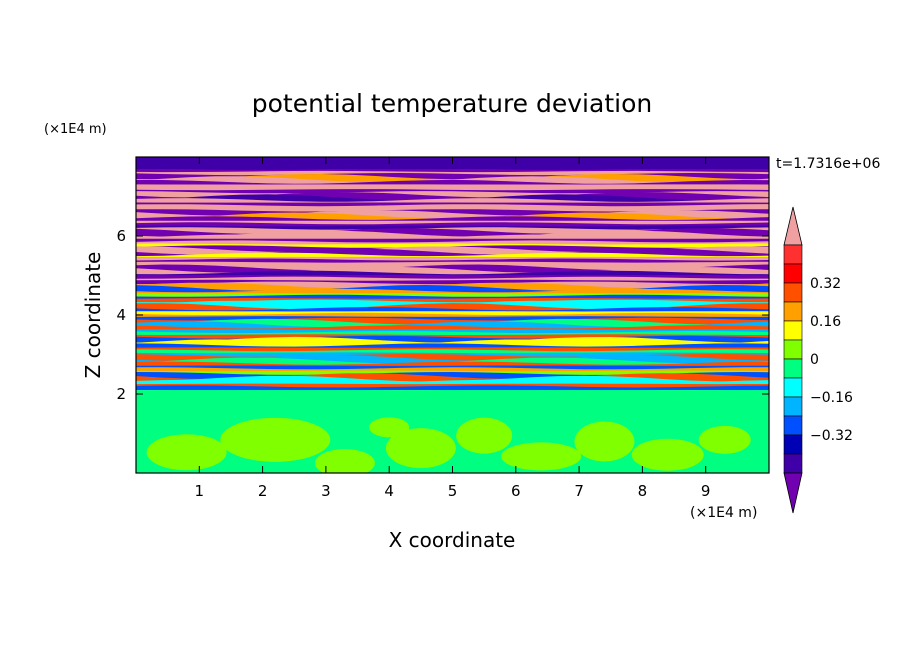  I want to click on x-tick-label: 3, so click(326, 491).